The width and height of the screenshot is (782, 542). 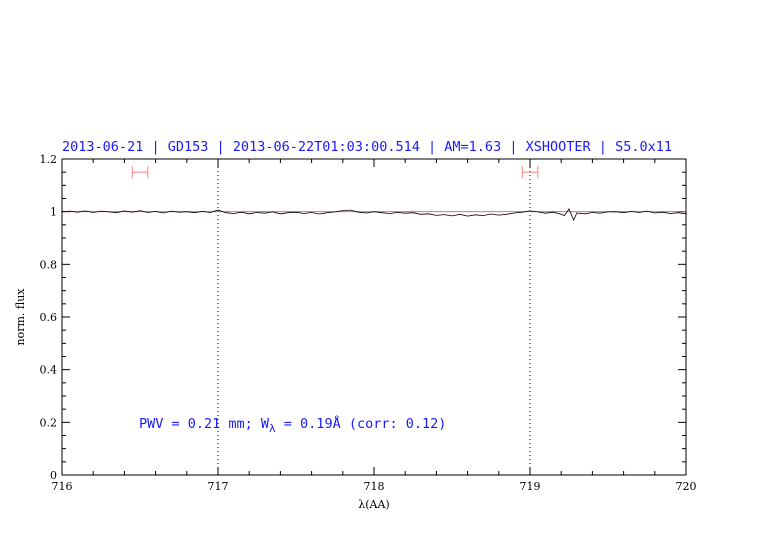 I want to click on y-tick-label: 1.2, so click(x=49, y=159).